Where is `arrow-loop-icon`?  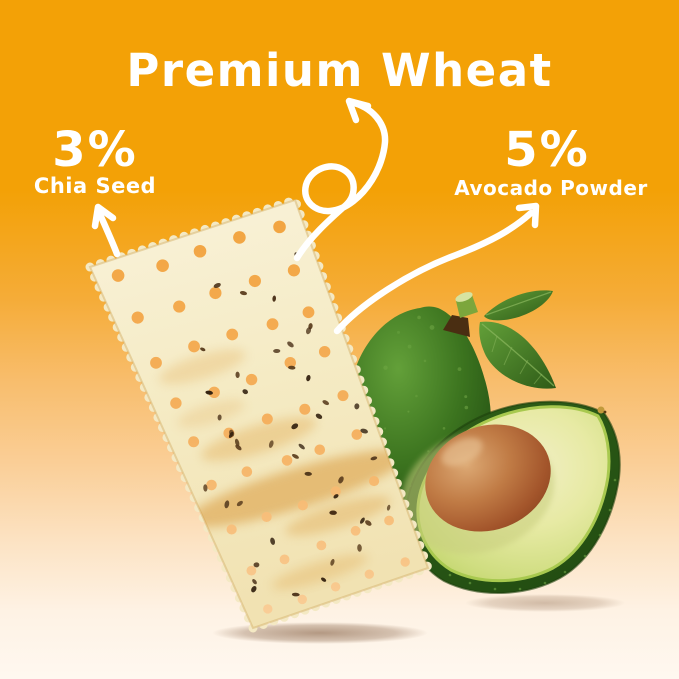
arrow-loop-icon is located at coordinates (341, 179).